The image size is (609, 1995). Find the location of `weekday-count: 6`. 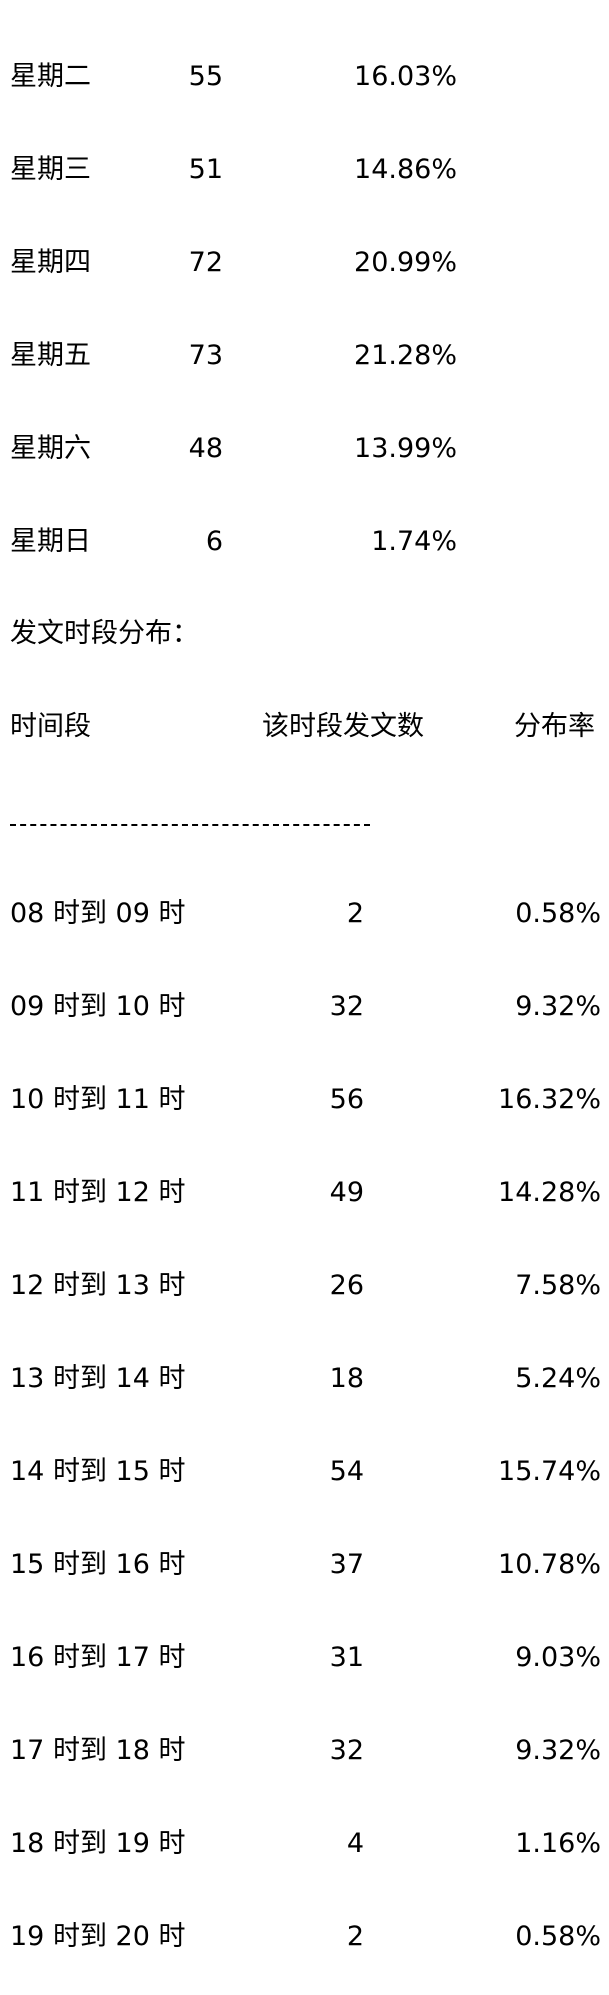

weekday-count: 6 is located at coordinates (214, 541).